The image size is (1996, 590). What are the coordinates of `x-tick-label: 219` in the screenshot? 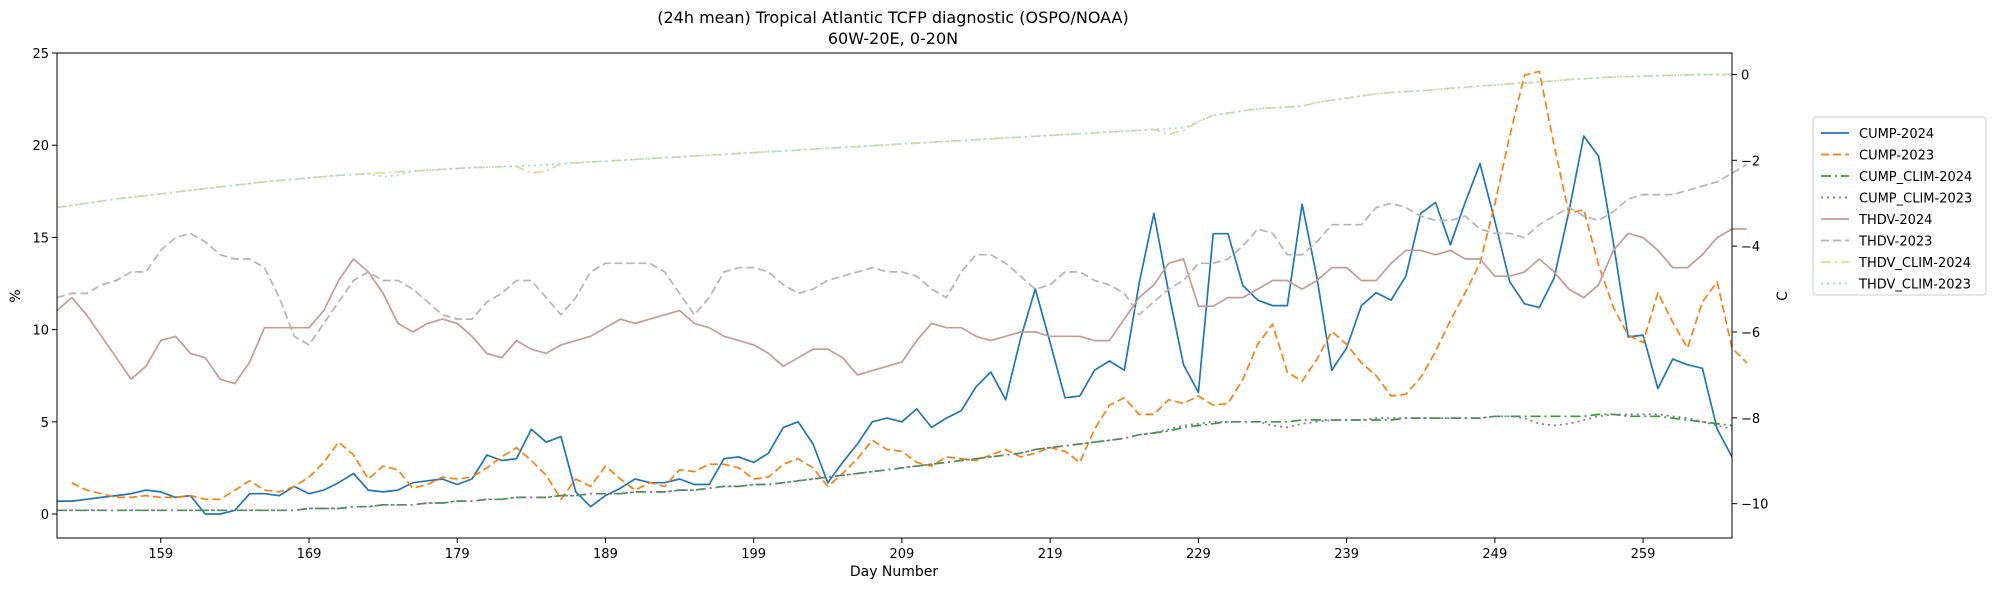 It's located at (1050, 554).